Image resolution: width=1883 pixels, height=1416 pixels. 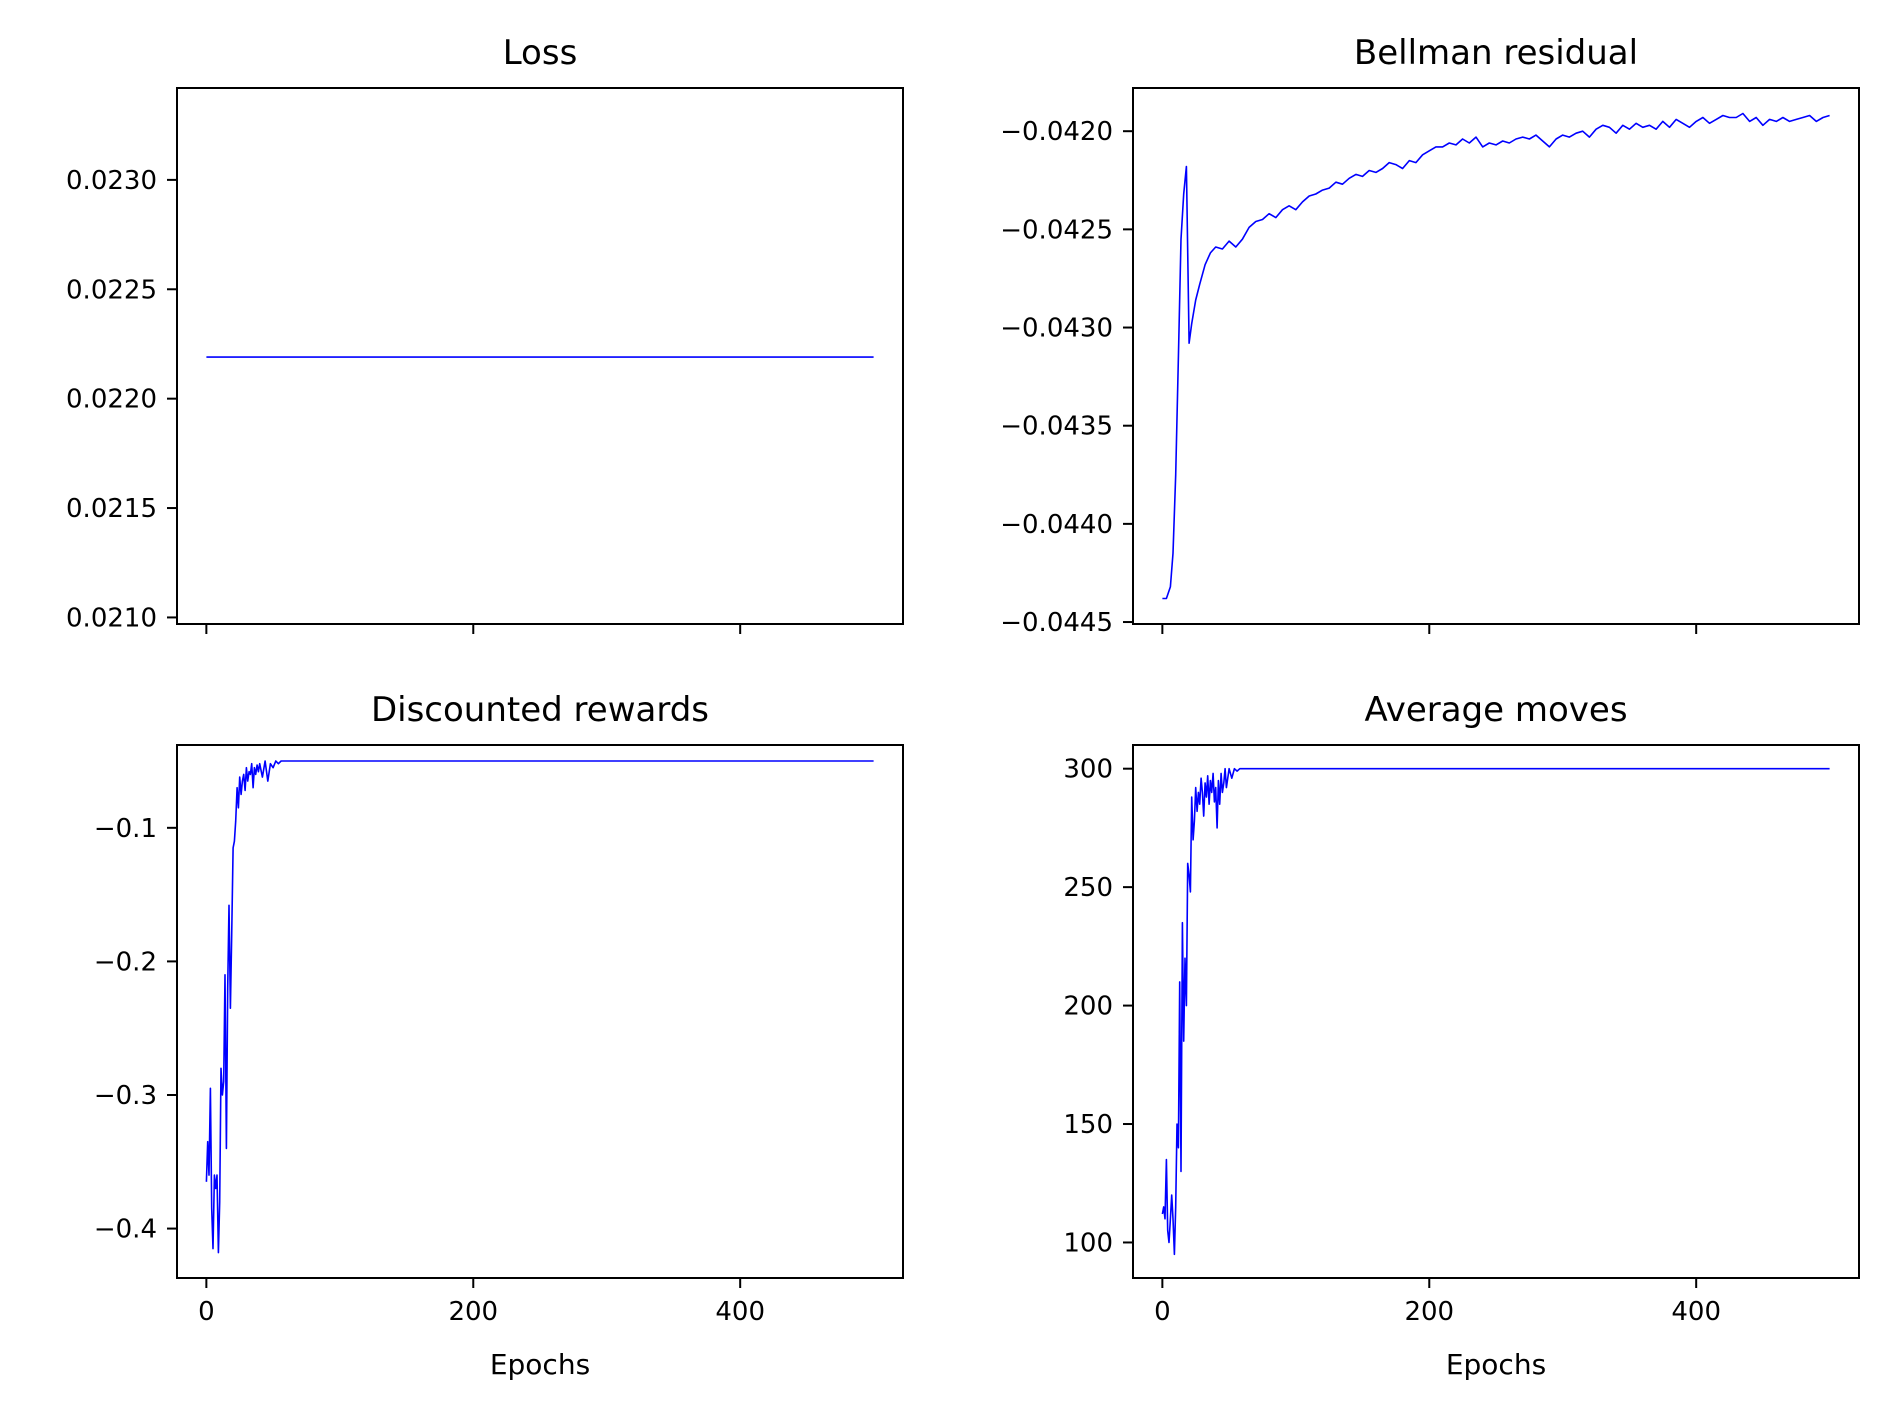 What do you see at coordinates (111, 509) in the screenshot?
I see `y-tick-label: 0.0215` at bounding box center [111, 509].